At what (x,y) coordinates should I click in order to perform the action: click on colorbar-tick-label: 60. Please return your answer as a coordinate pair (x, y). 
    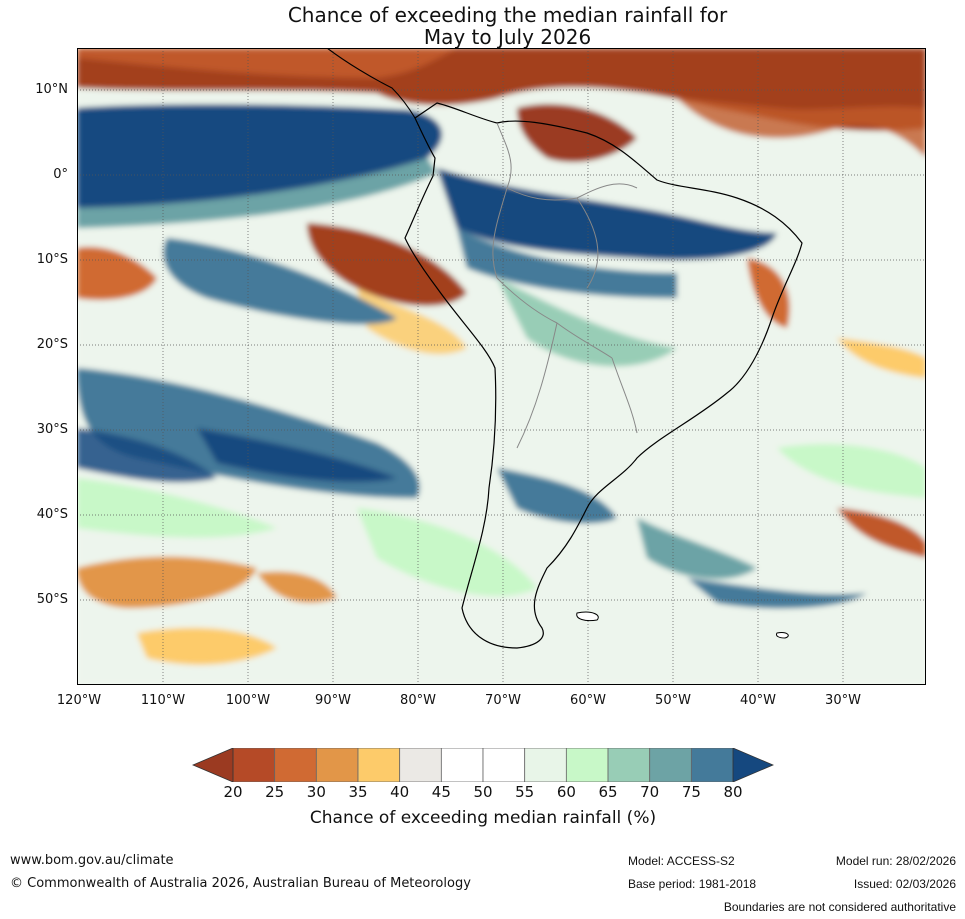
    Looking at the image, I should click on (566, 792).